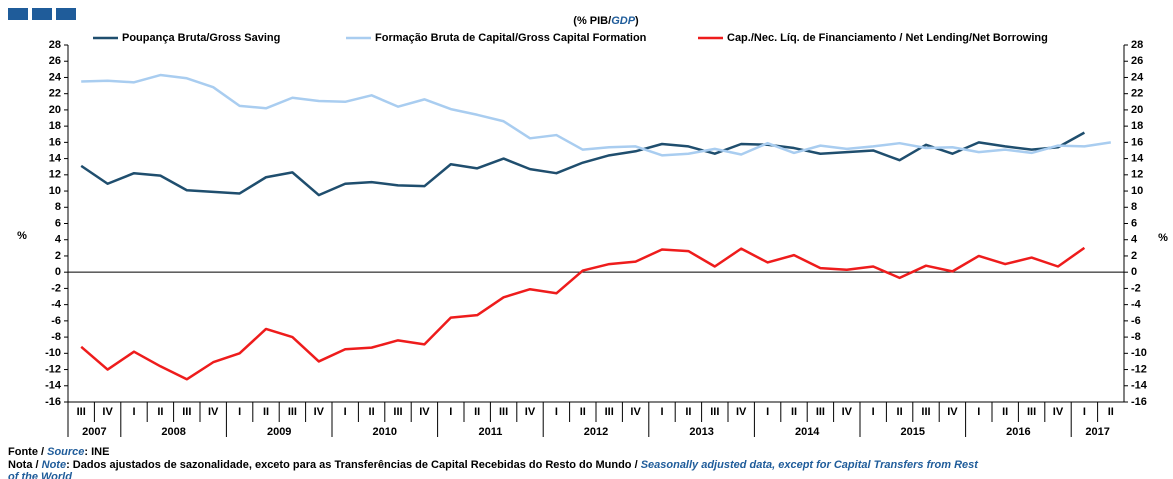 The image size is (1173, 479). I want to click on y-tick-label: -10, so click(53, 353).